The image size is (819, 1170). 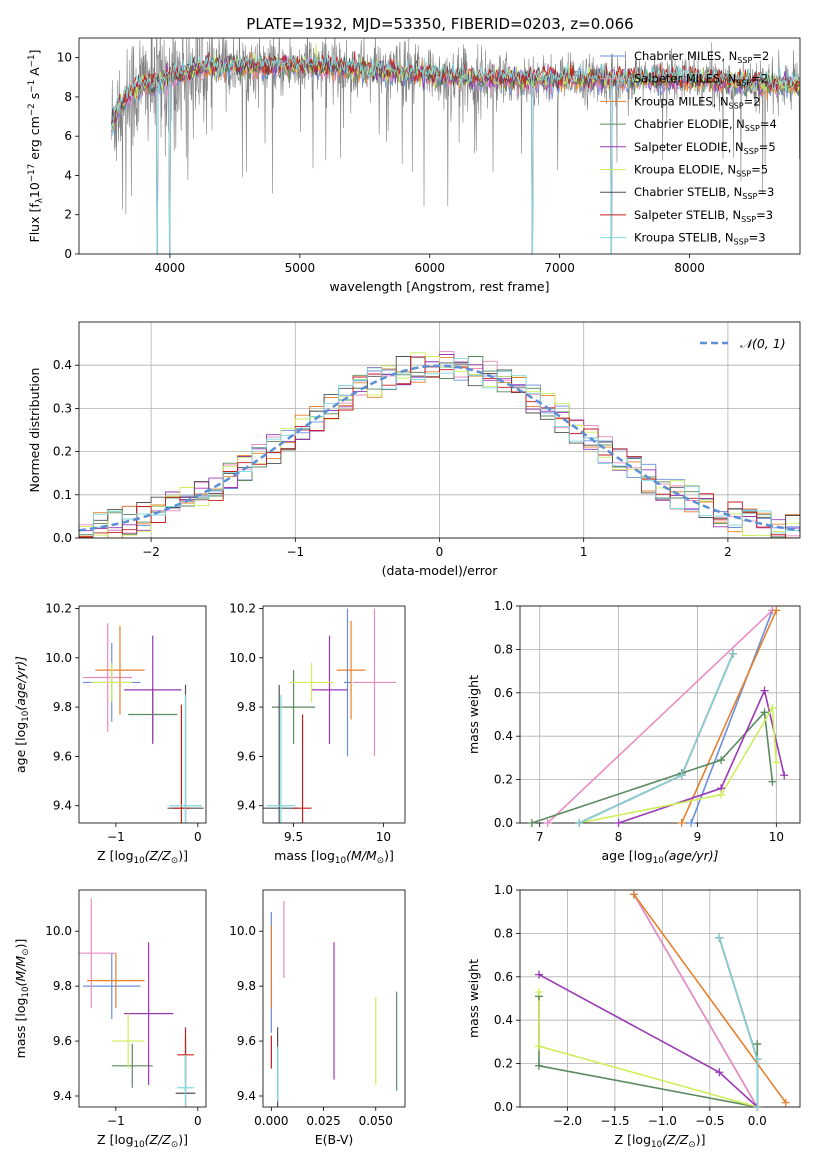 What do you see at coordinates (271, 1121) in the screenshot?
I see `mass_vs_EBV-xtick-label: 0.000` at bounding box center [271, 1121].